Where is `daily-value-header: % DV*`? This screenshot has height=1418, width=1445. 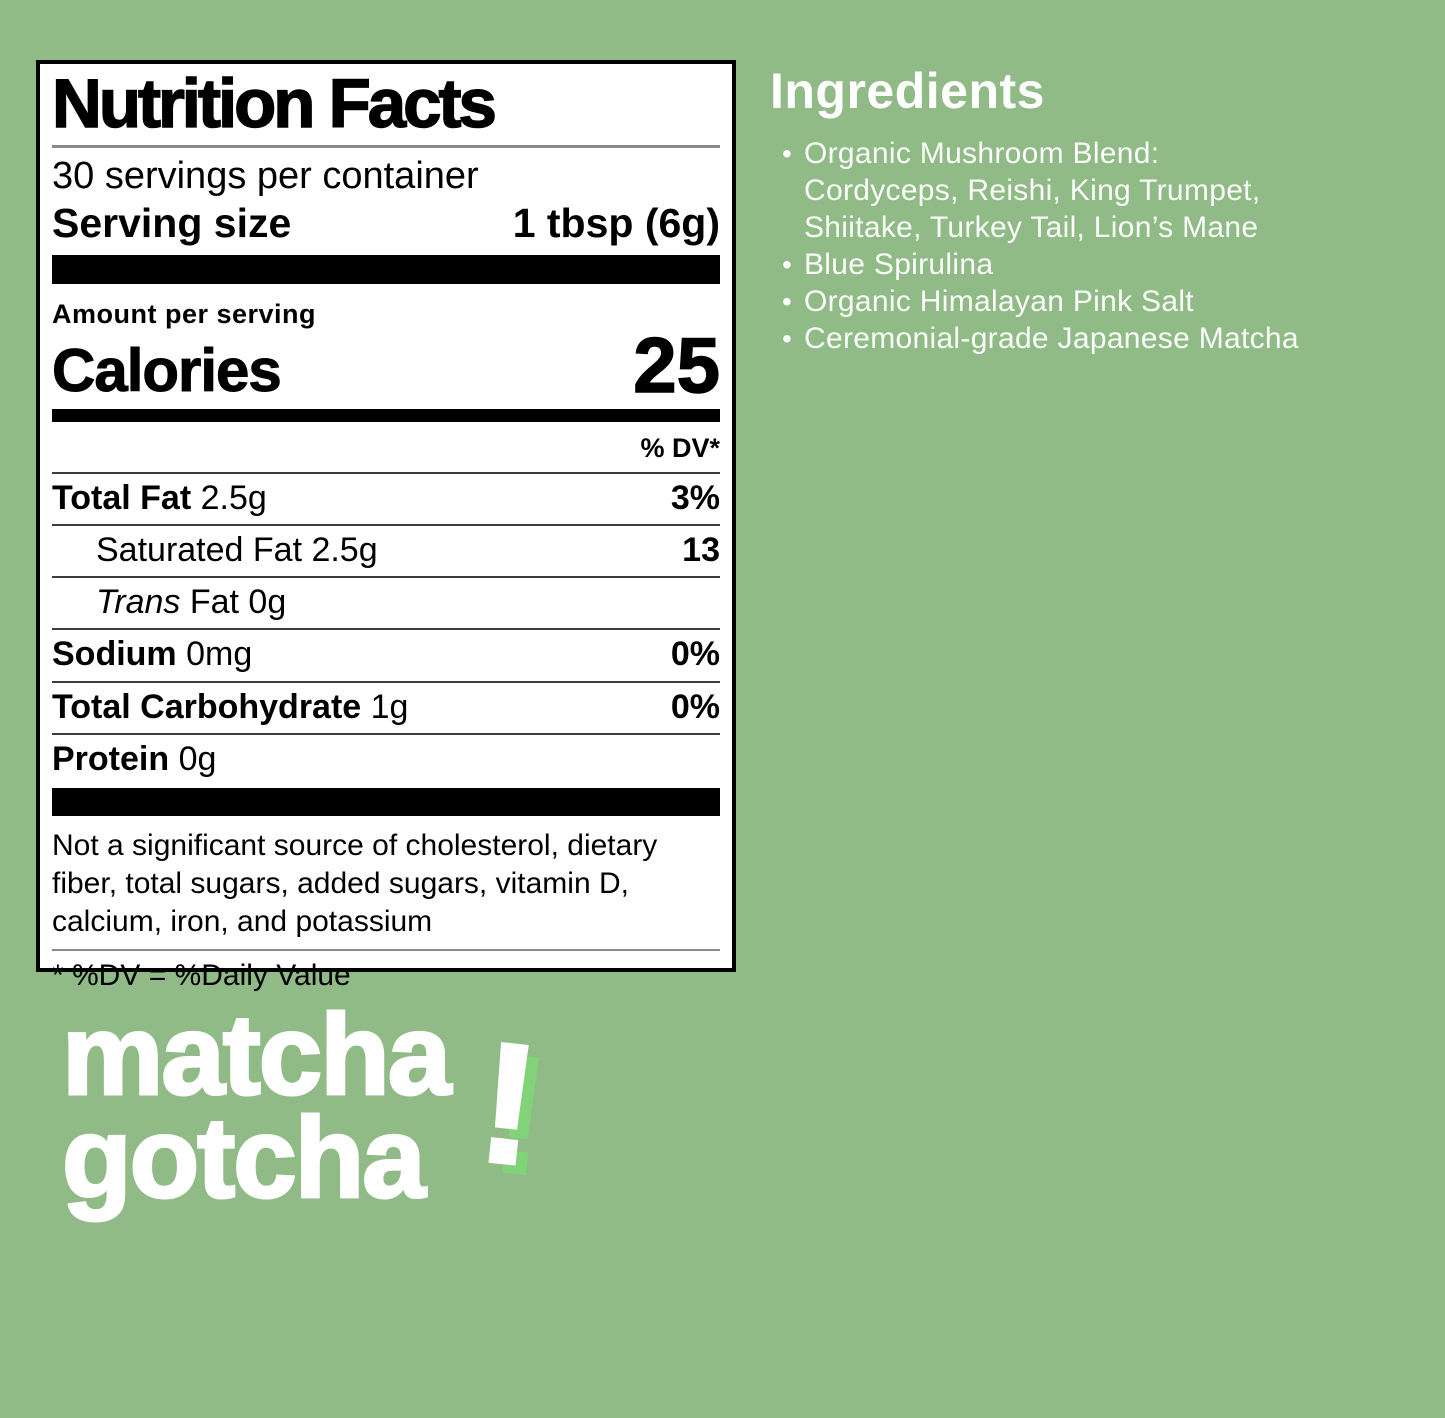 daily-value-header: % DV* is located at coordinates (680, 448).